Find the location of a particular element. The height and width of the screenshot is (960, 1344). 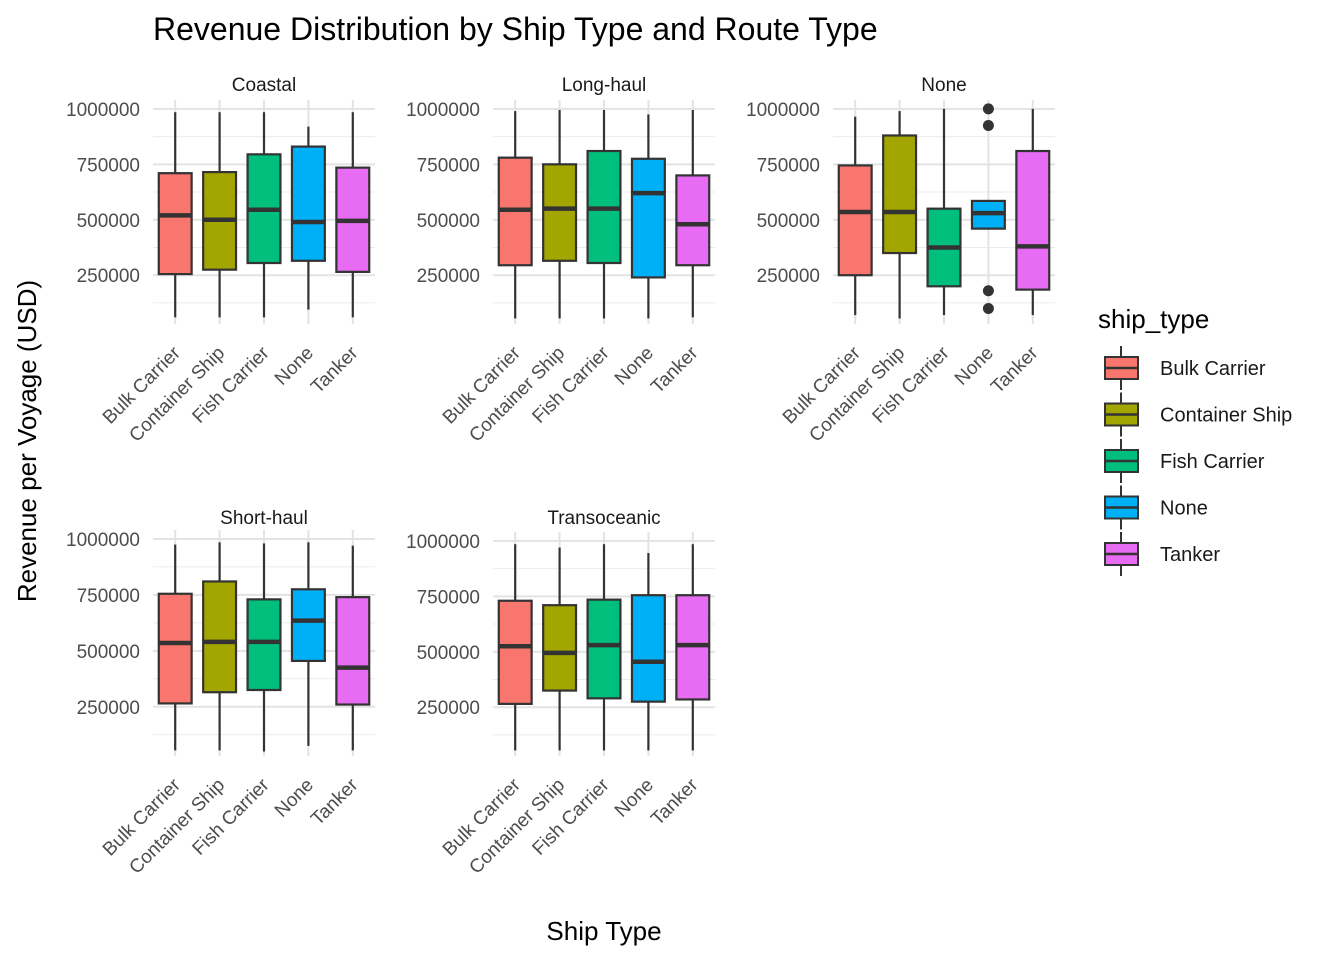

legend-item-container-ship: Container Ship is located at coordinates (1198, 414).